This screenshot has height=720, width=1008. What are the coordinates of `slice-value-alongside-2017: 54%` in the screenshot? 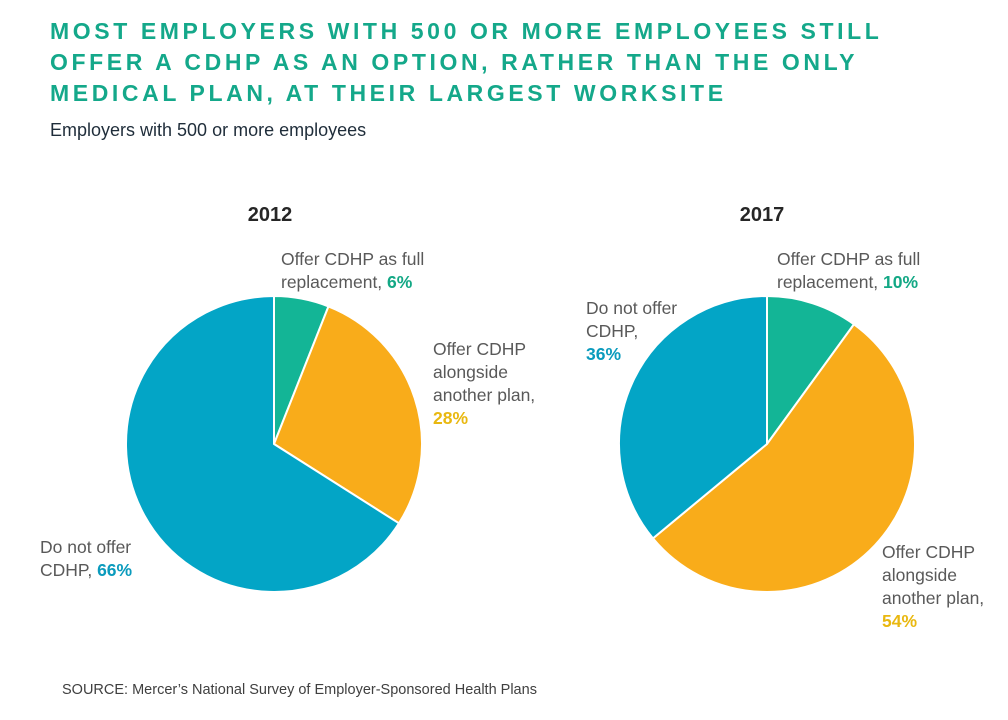 It's located at (900, 621).